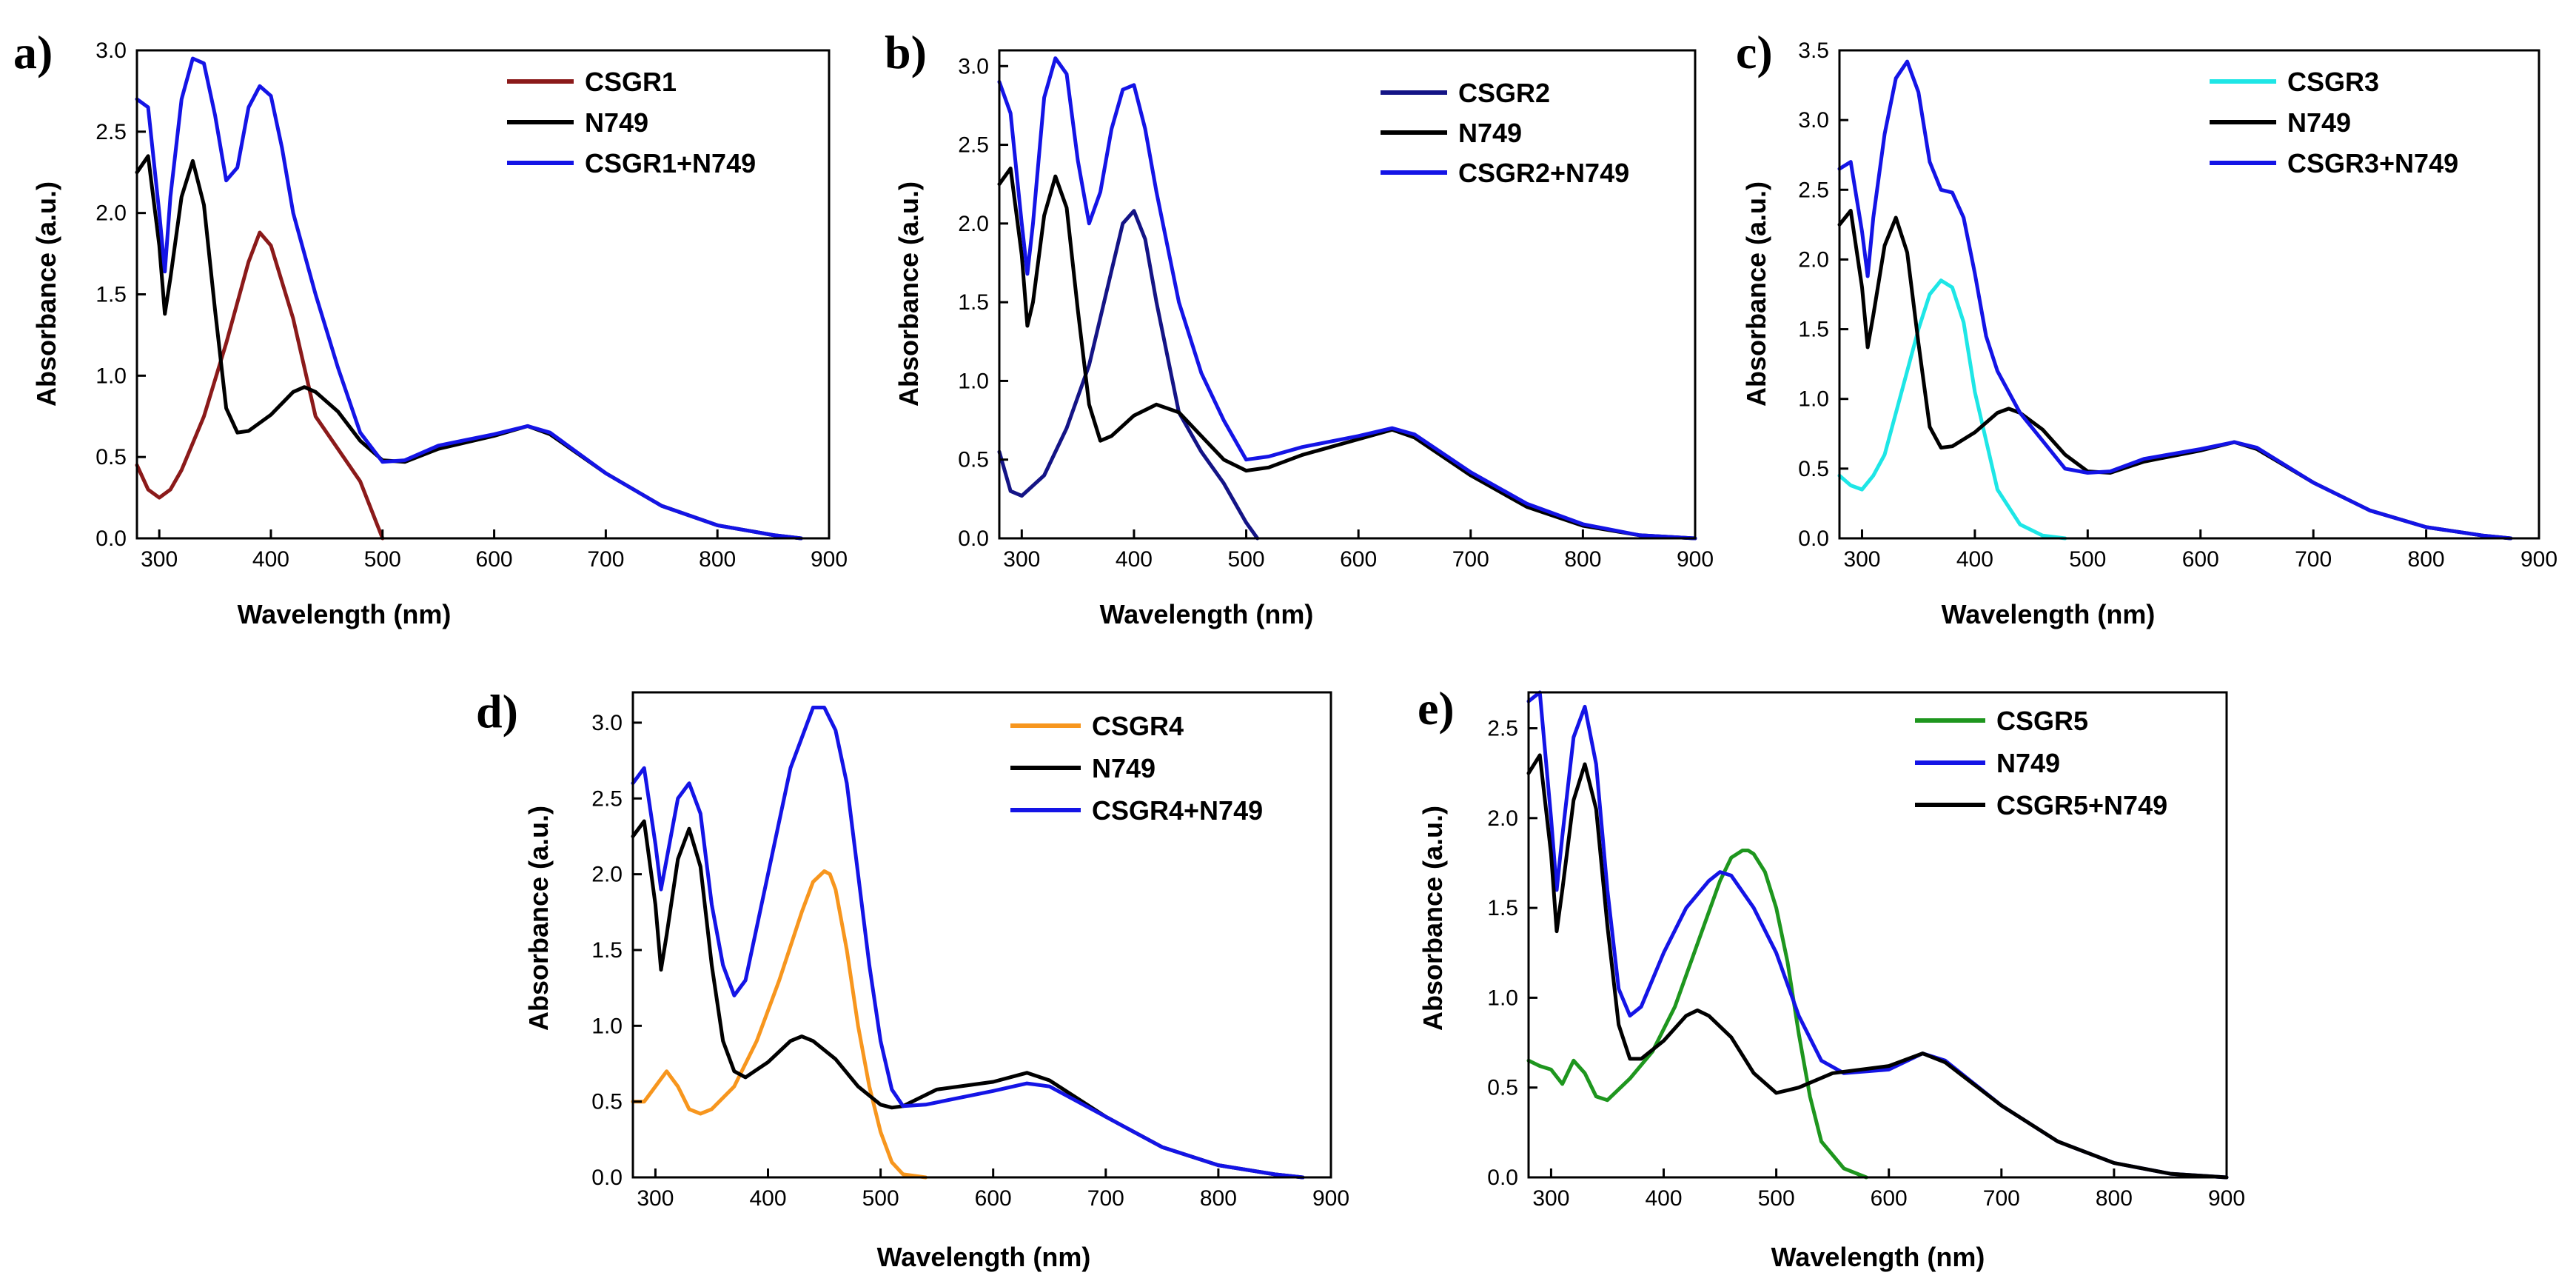 The image size is (2576, 1284). I want to click on legend: CSGR5 N749 CSGR5+N749, so click(2041, 763).